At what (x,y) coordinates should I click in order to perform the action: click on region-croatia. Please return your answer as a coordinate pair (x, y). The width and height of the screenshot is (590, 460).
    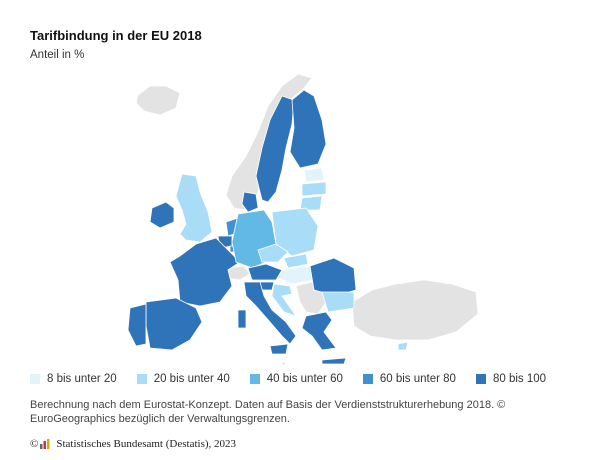
    Looking at the image, I should click on (284, 300).